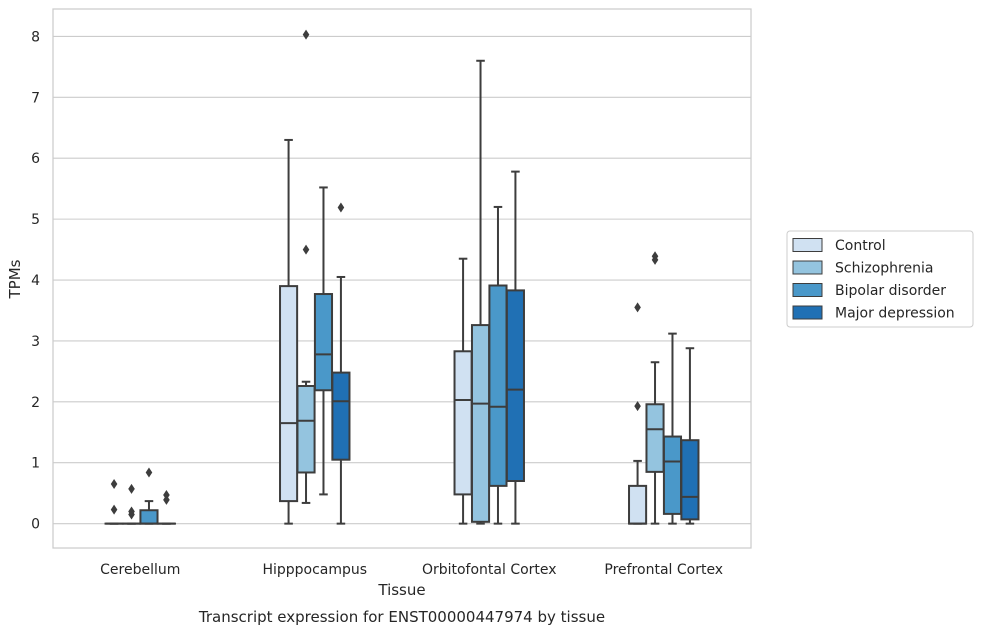 Image resolution: width=983 pixels, height=638 pixels. I want to click on y-tick-label: 4, so click(35, 281).